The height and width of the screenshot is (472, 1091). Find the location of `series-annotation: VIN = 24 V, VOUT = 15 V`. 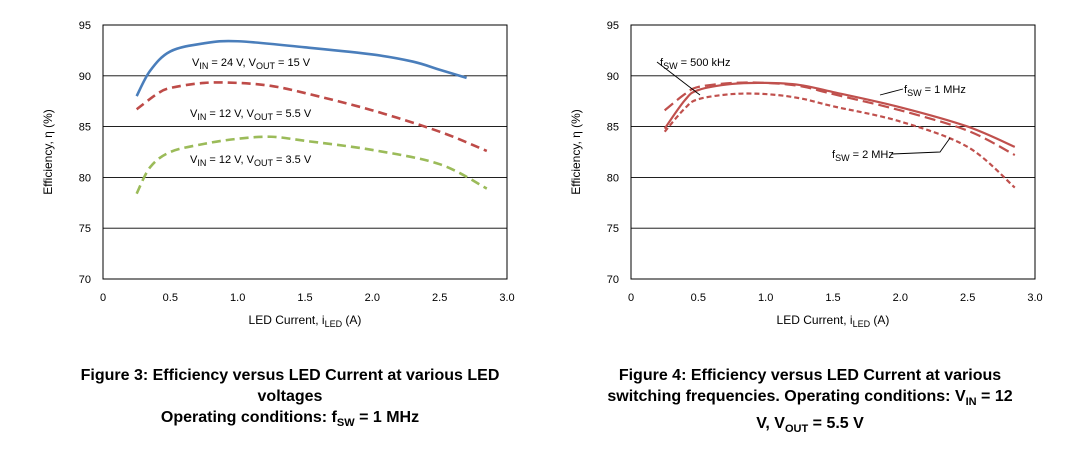

series-annotation: VIN = 24 V, VOUT = 15 V is located at coordinates (251, 64).